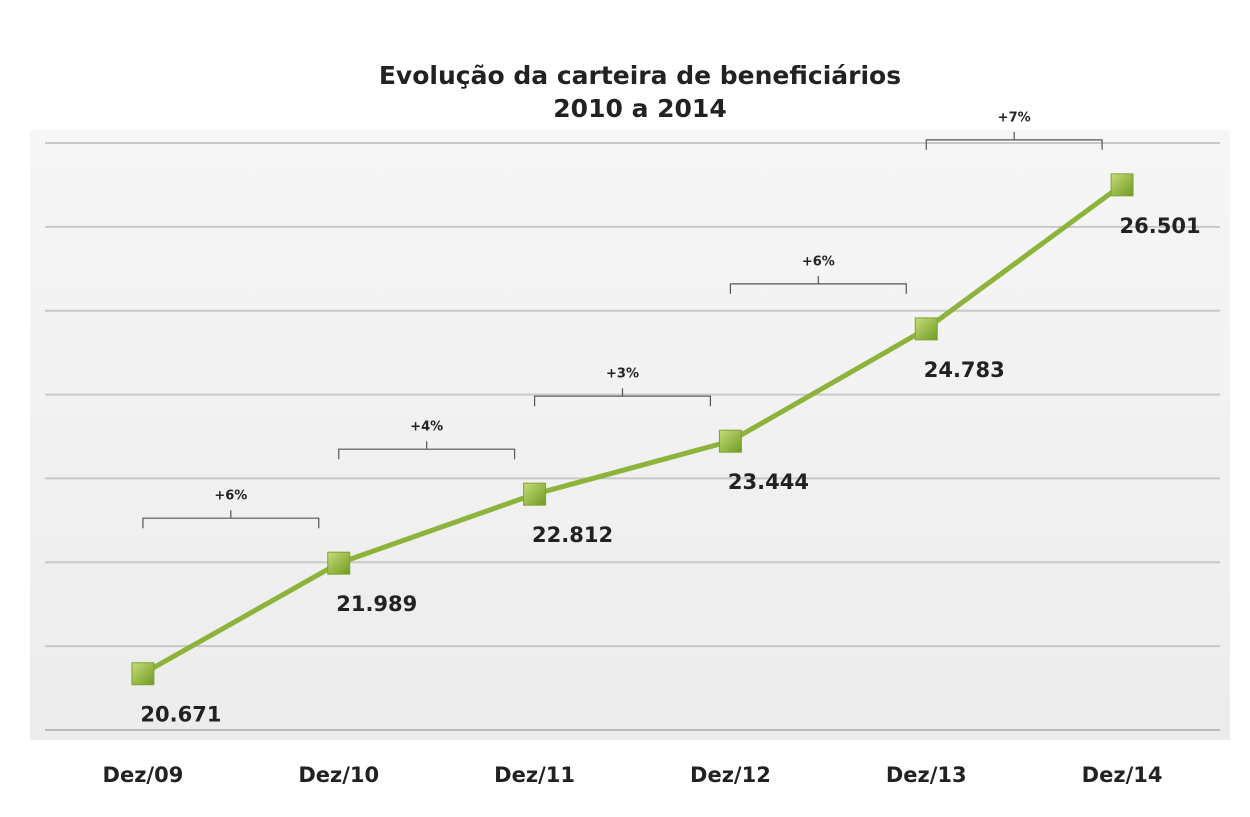 The height and width of the screenshot is (817, 1250). Describe the element at coordinates (926, 775) in the screenshot. I see `x-tick-label: Dez/13` at that location.